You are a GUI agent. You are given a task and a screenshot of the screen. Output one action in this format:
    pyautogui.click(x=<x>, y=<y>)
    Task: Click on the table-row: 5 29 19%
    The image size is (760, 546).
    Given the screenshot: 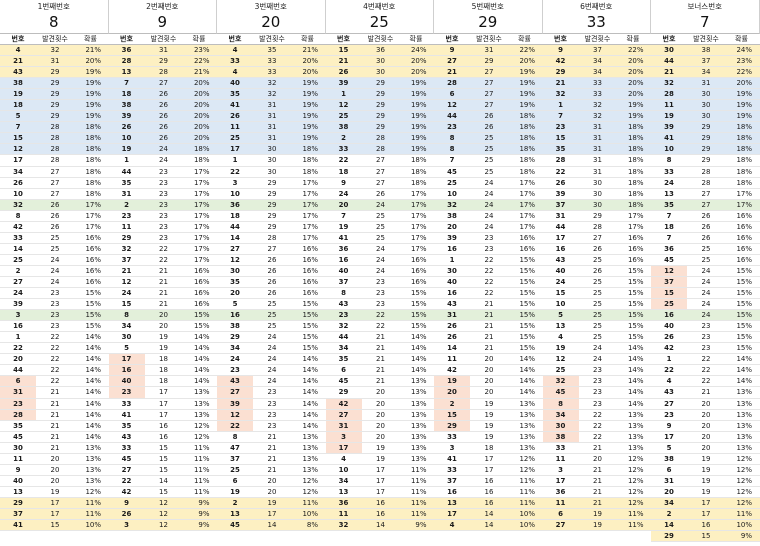 What is the action you would take?
    pyautogui.click(x=54, y=117)
    